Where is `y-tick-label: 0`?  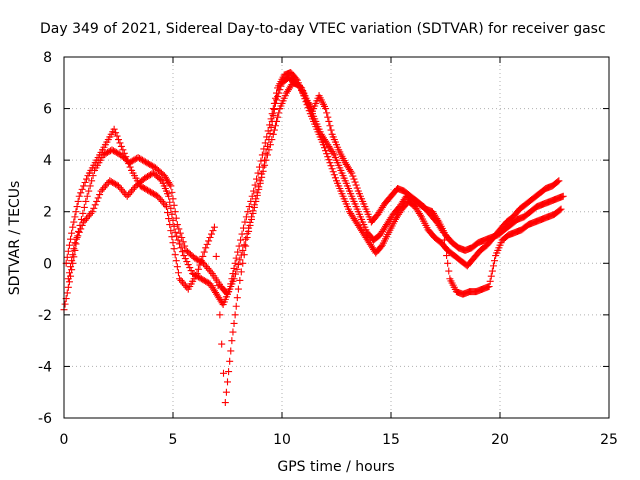
y-tick-label: 0 is located at coordinates (47, 264).